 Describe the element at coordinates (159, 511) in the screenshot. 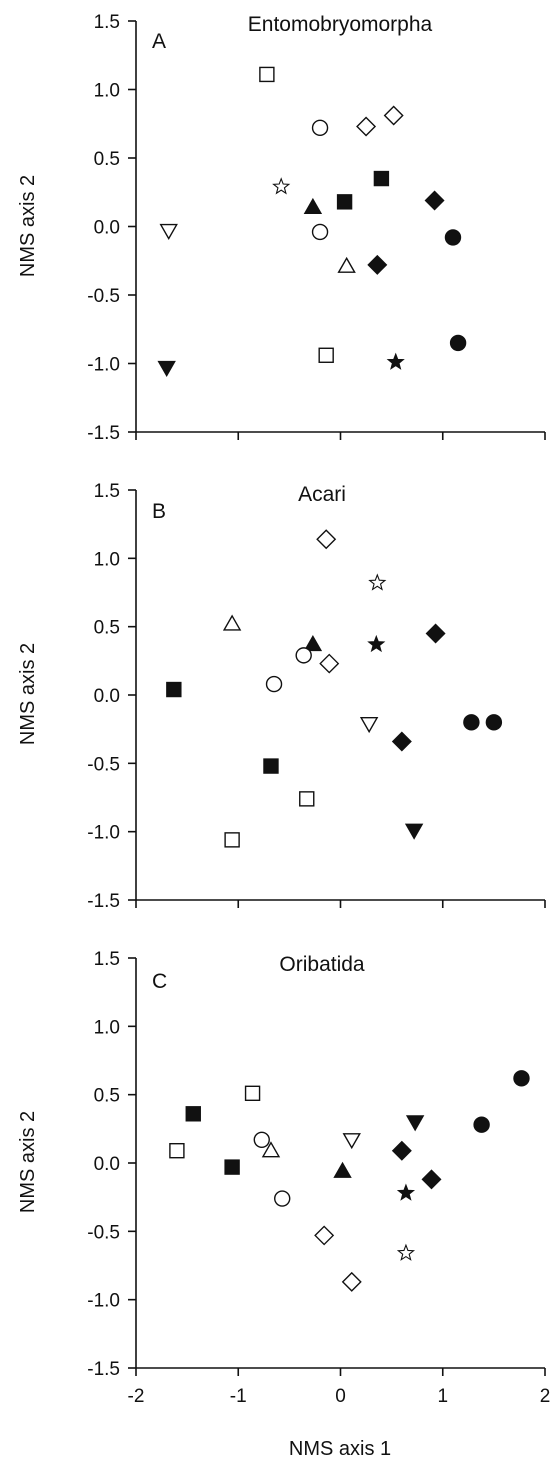

I see `panel-letter: B` at that location.